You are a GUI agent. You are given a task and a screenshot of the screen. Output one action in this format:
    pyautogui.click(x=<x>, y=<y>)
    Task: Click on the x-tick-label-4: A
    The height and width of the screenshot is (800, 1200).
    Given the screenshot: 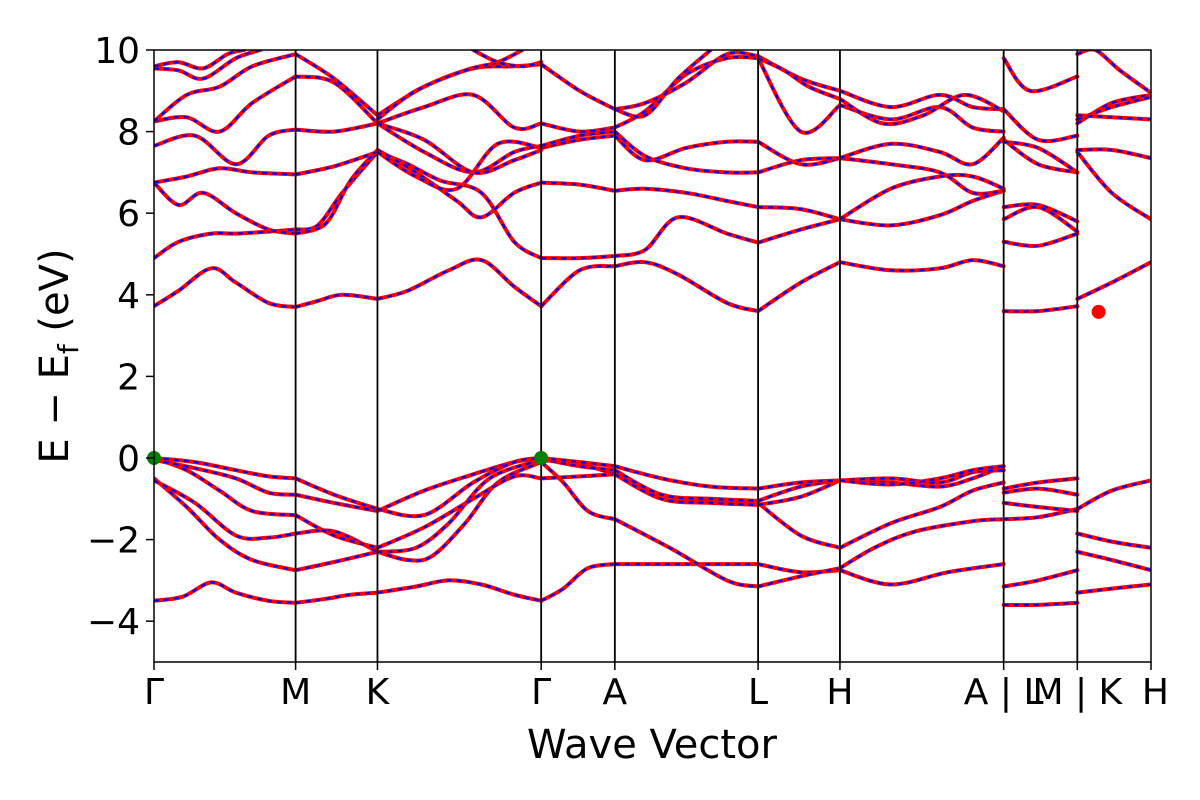 What is the action you would take?
    pyautogui.click(x=615, y=692)
    